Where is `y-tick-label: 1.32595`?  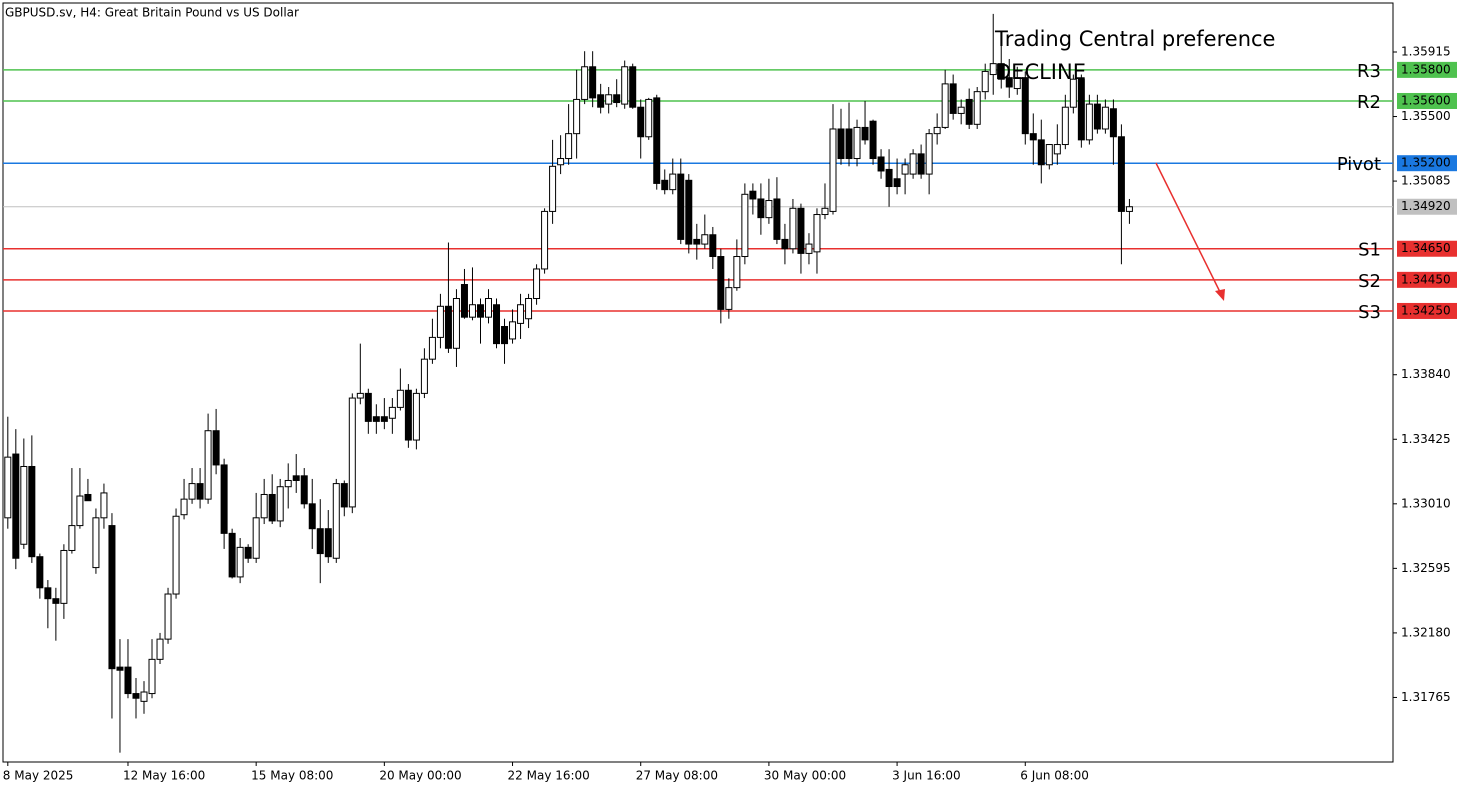
y-tick-label: 1.32595 is located at coordinates (1426, 568).